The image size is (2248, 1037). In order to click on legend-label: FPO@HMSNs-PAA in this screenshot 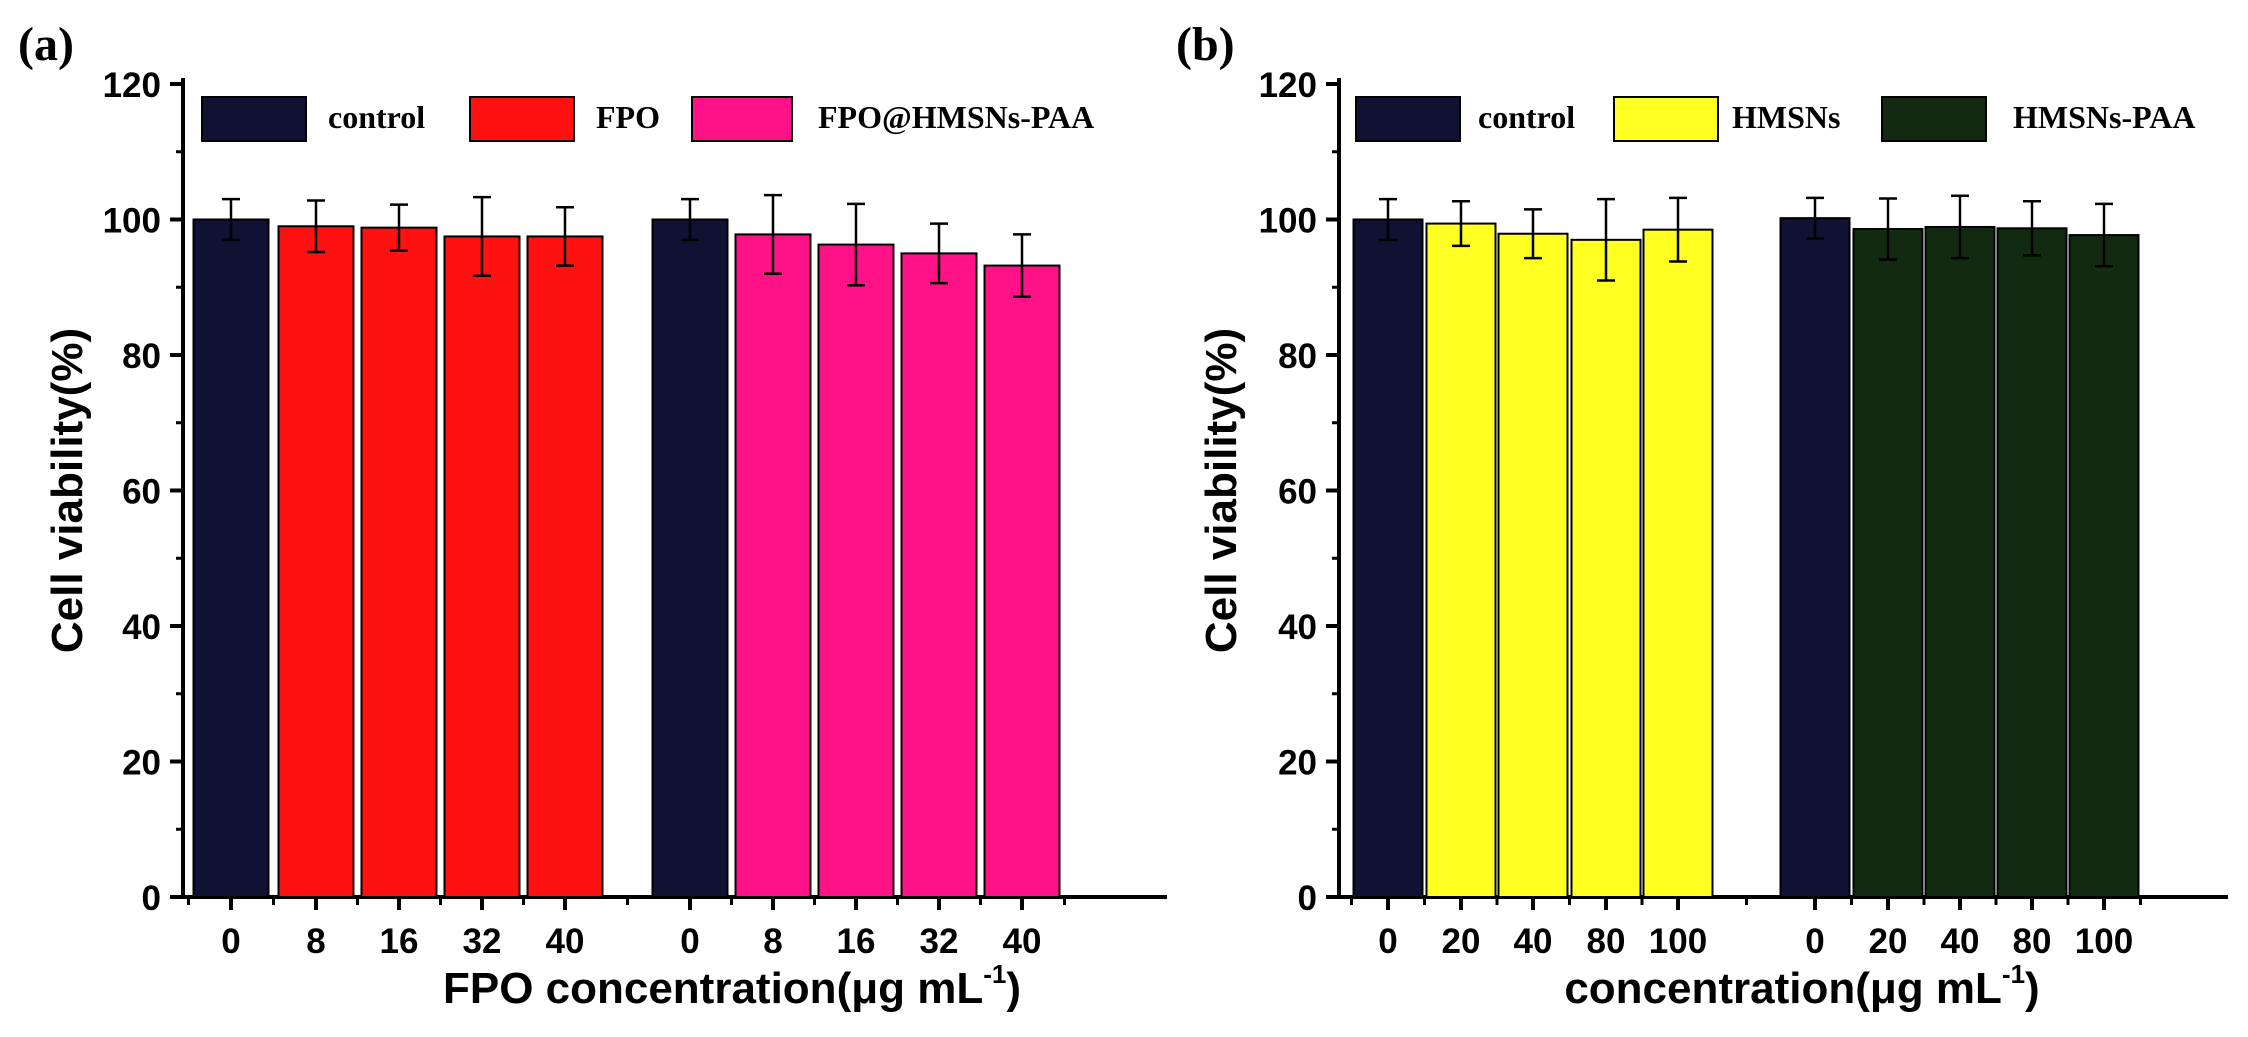, I will do `click(956, 117)`.